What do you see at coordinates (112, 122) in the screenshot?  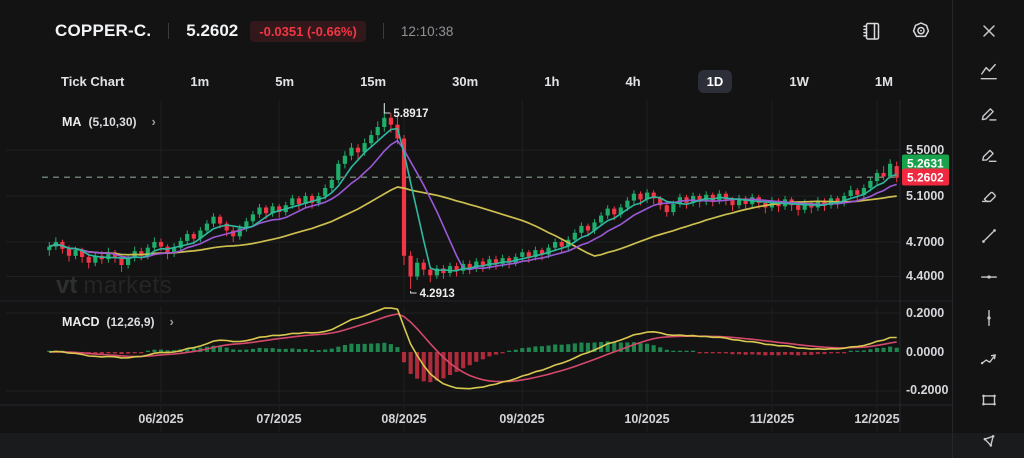 I see `ma-params: (5,10,30)` at bounding box center [112, 122].